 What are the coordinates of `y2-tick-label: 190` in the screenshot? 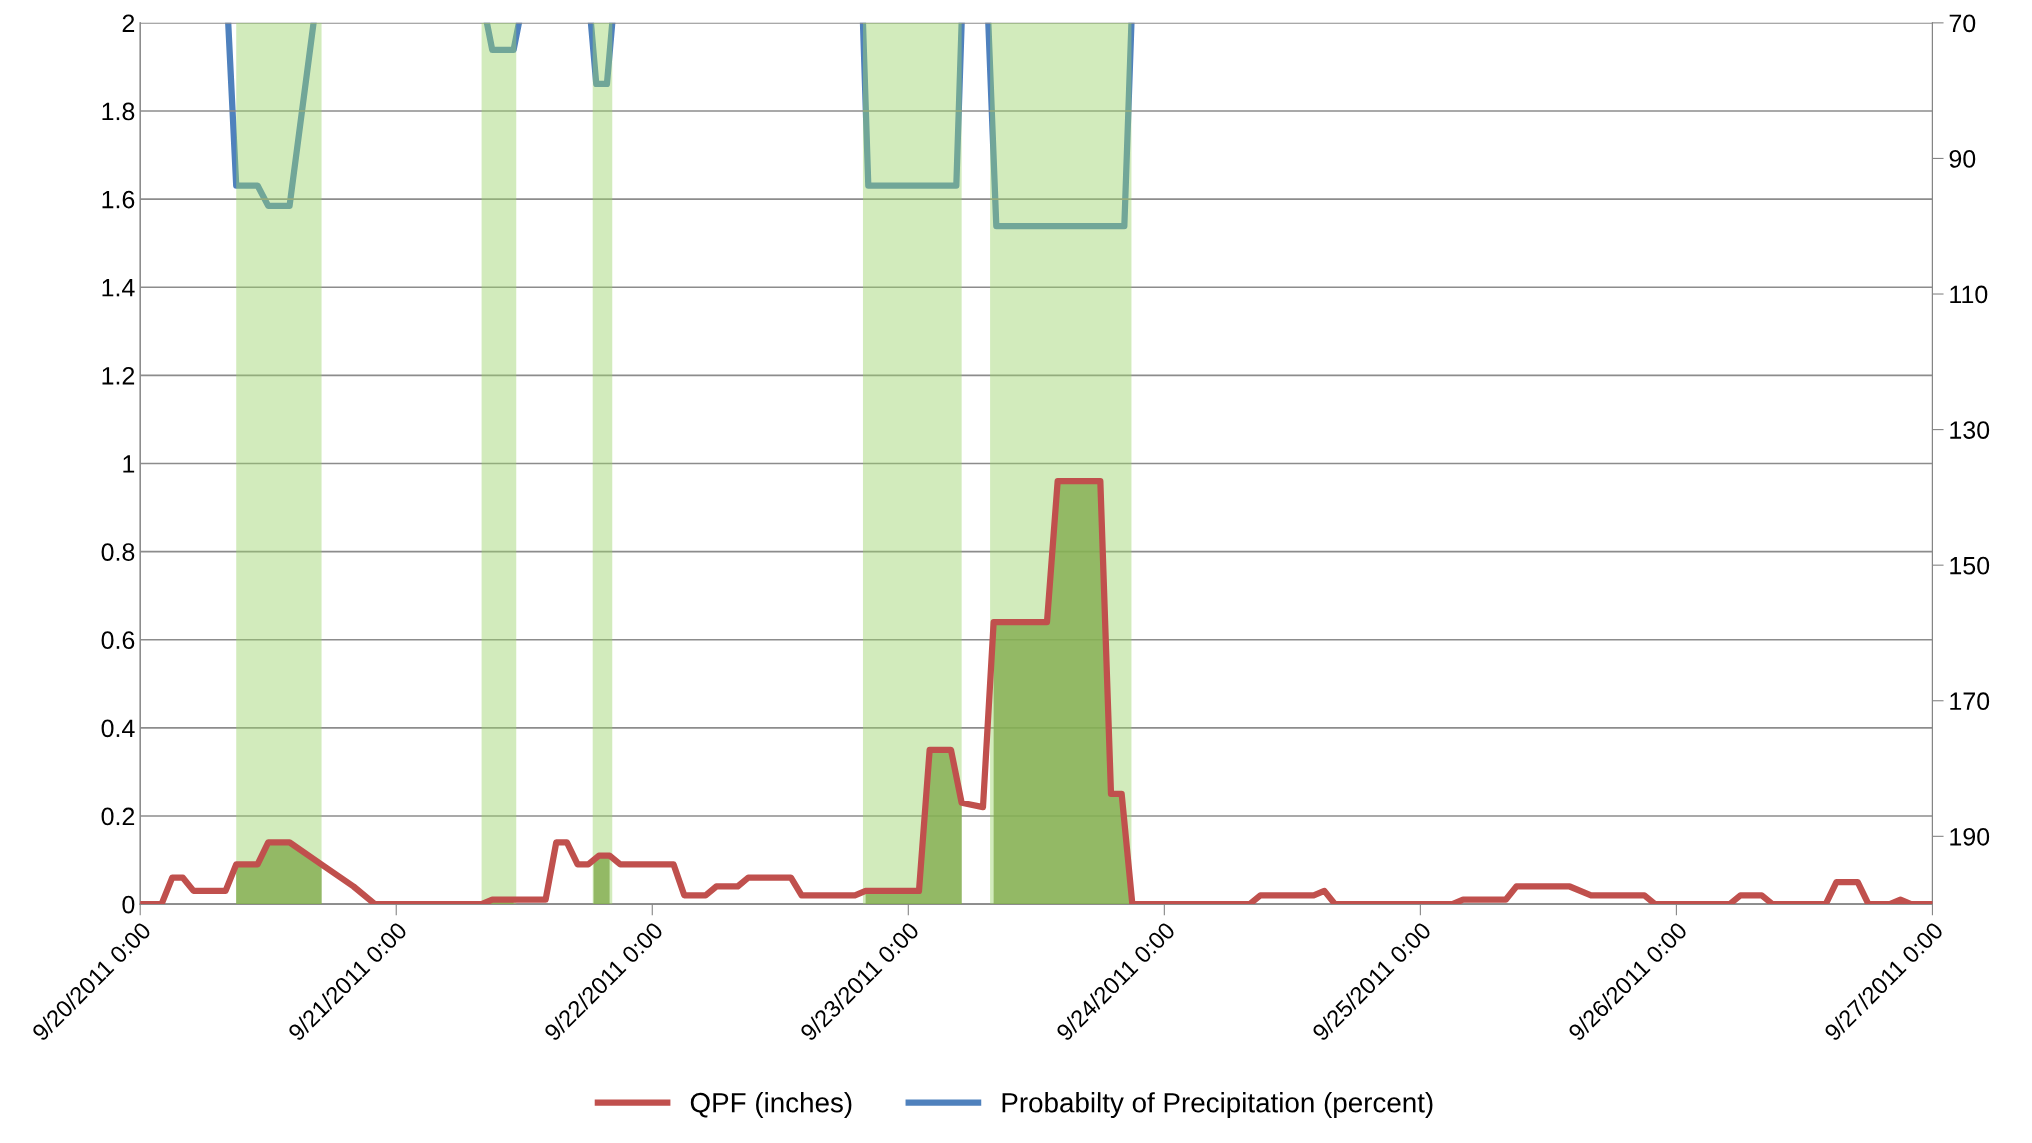 It's located at (1970, 836).